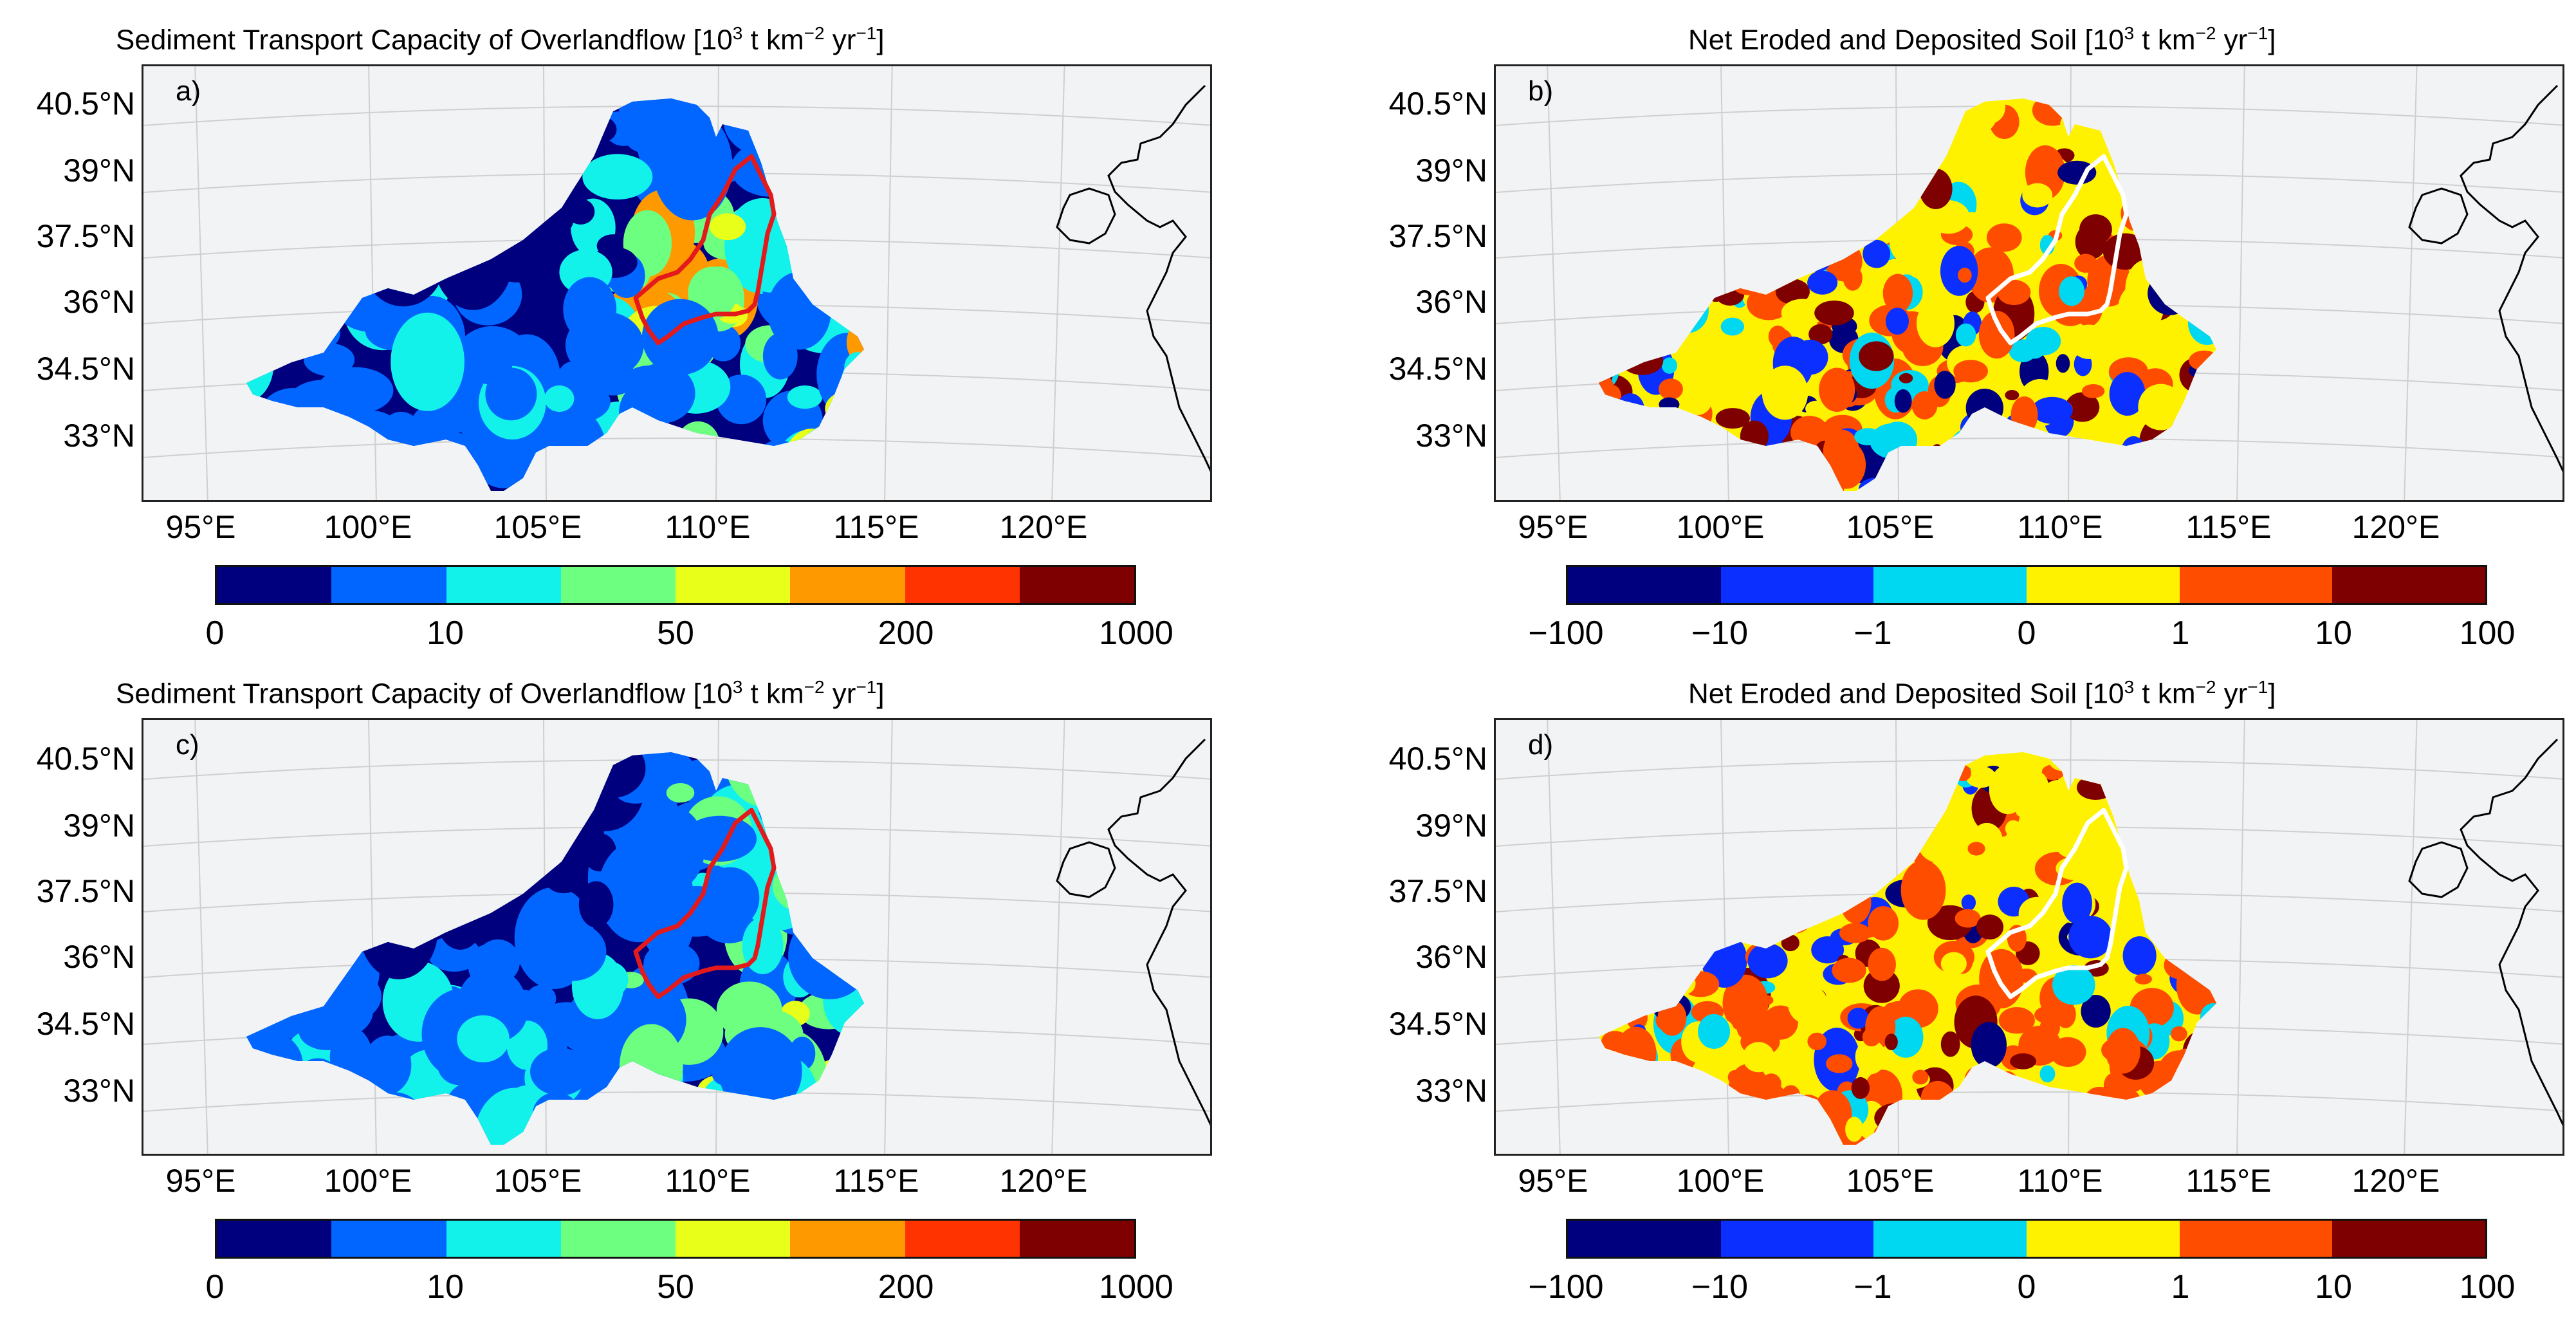  I want to click on lon-label: 95°E, so click(200, 527).